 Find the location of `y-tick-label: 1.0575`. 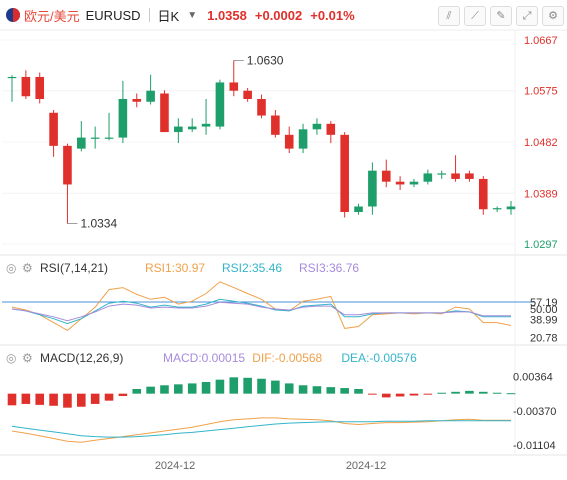

y-tick-label: 1.0575 is located at coordinates (541, 92).